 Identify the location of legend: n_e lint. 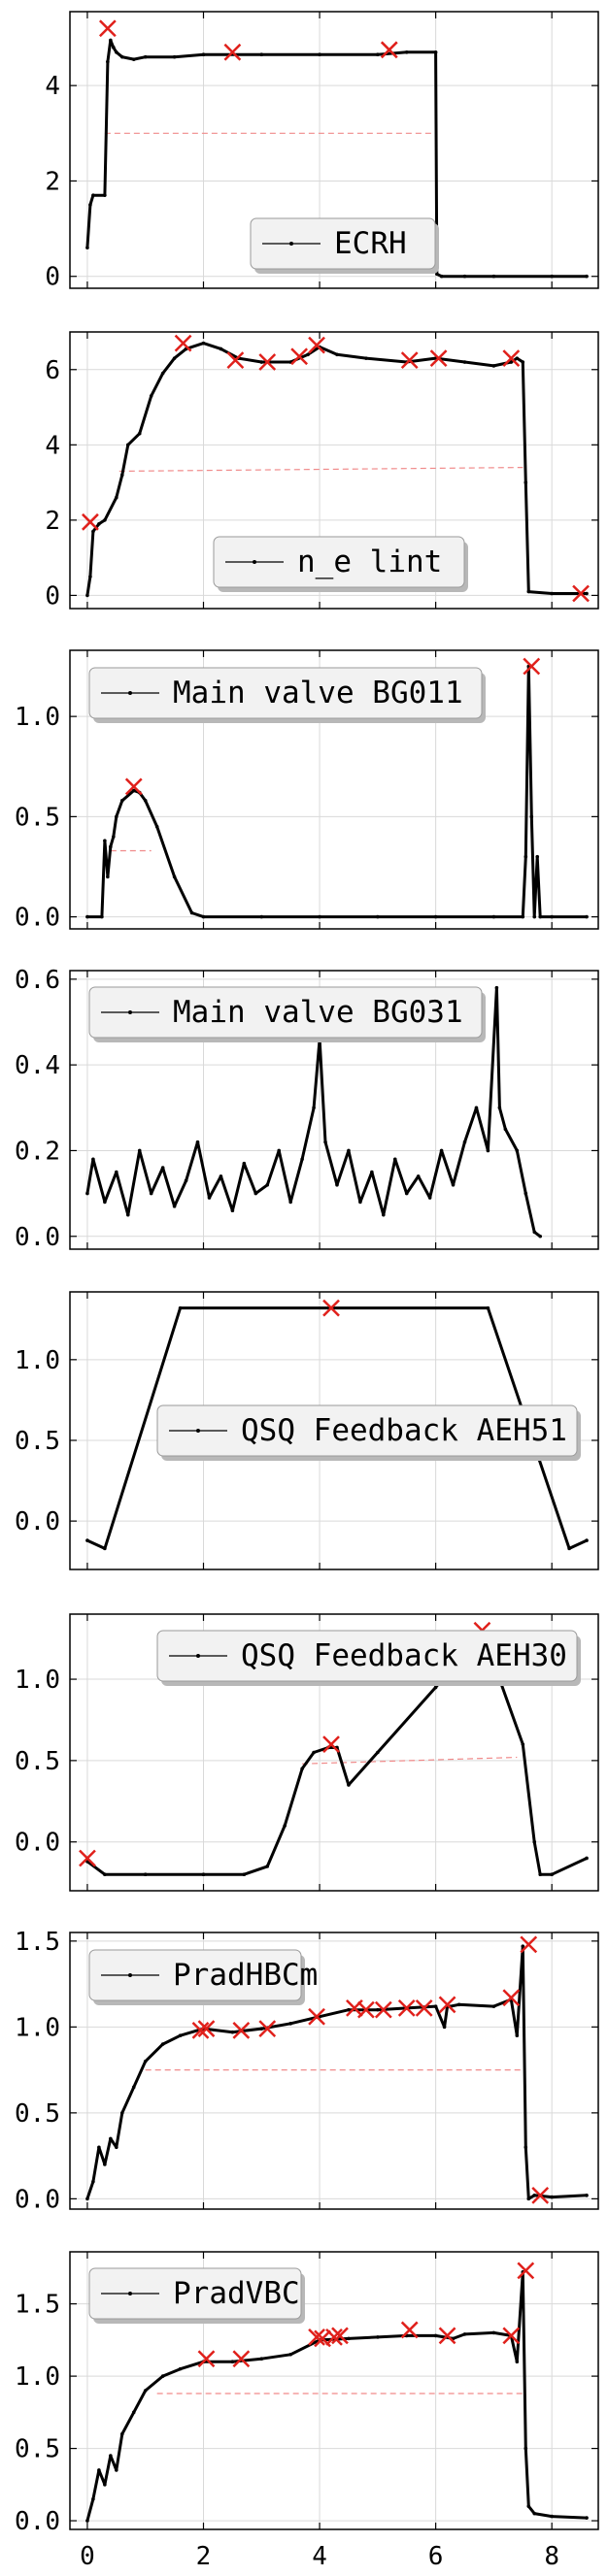
(340, 564).